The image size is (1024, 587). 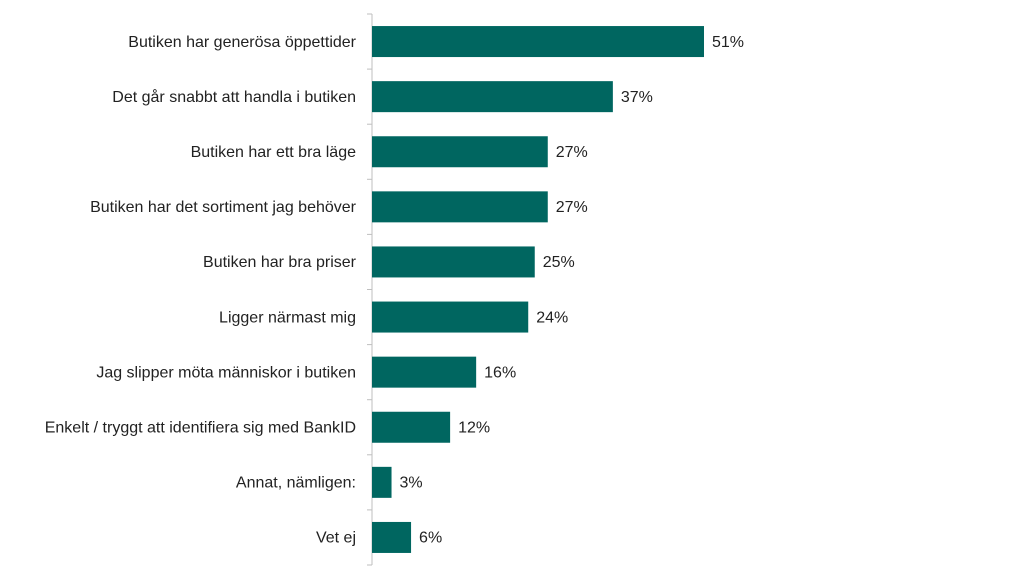 I want to click on category-label: Butiken har generösa öppettider, so click(x=242, y=42).